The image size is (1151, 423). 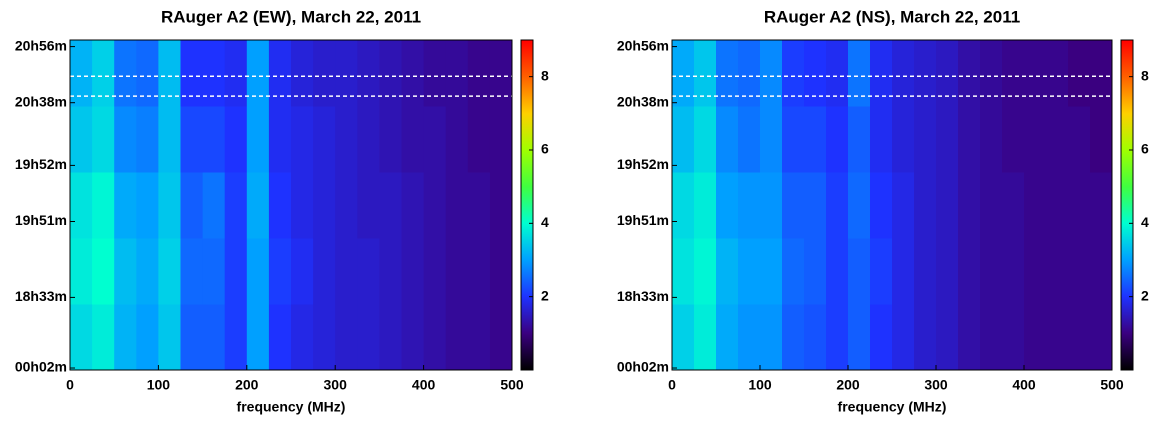 What do you see at coordinates (672, 385) in the screenshot?
I see `x-tick-label: 0` at bounding box center [672, 385].